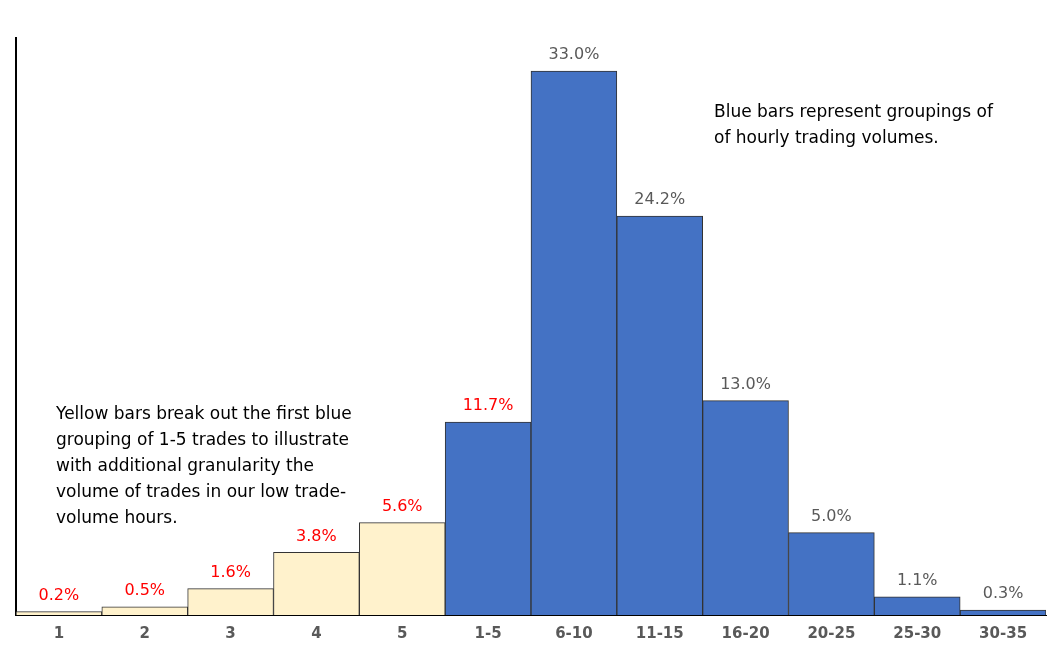 The image size is (1052, 661). What do you see at coordinates (831, 515) in the screenshot?
I see `data-label: 5.0%` at bounding box center [831, 515].